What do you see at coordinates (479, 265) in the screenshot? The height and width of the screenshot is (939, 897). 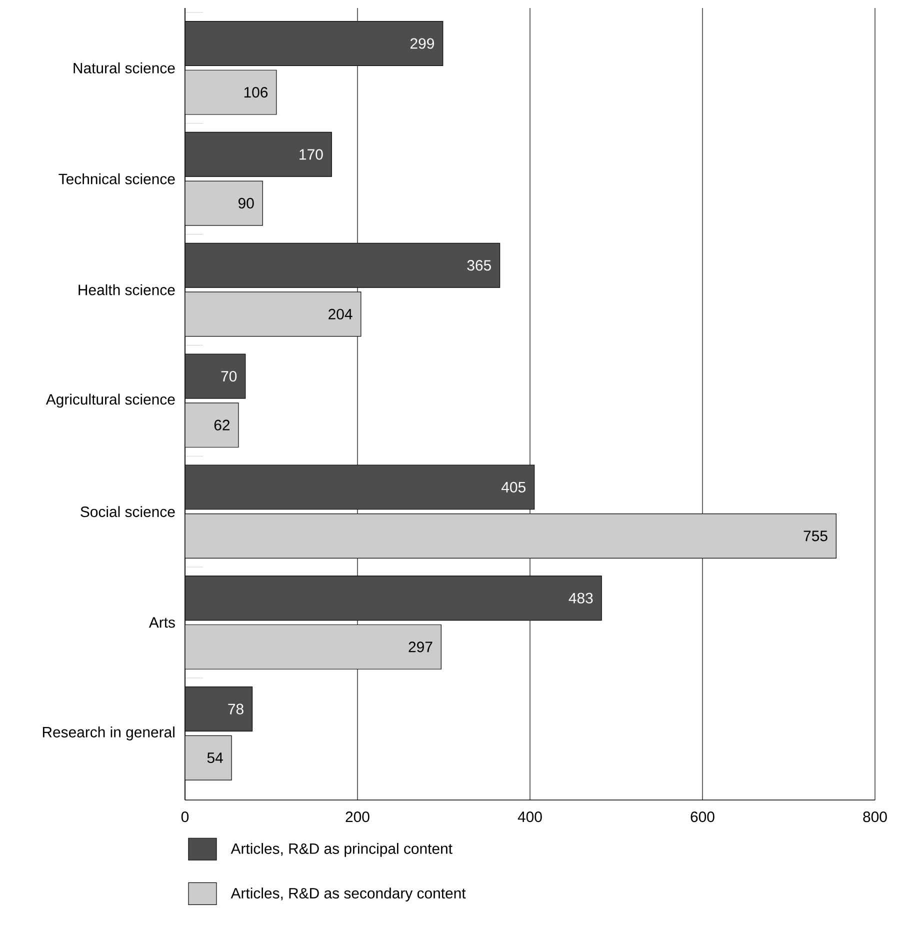 I see `data-label: 365` at bounding box center [479, 265].